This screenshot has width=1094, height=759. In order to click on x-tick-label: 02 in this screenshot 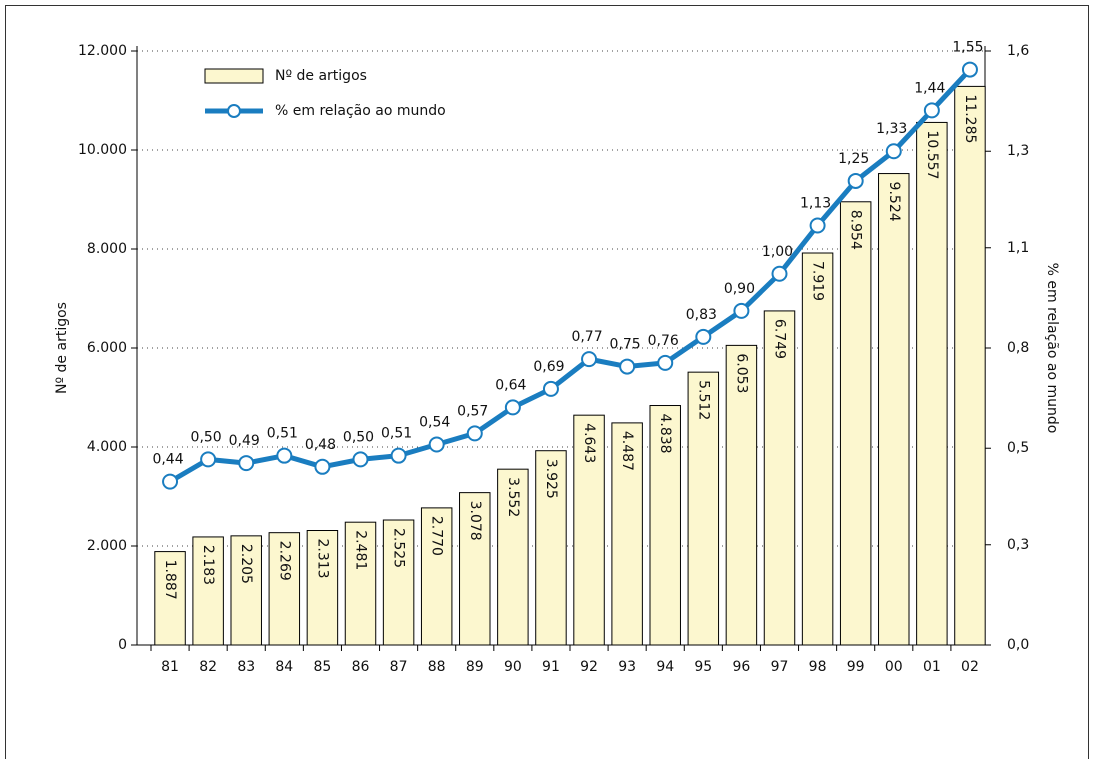, I will do `click(970, 667)`.